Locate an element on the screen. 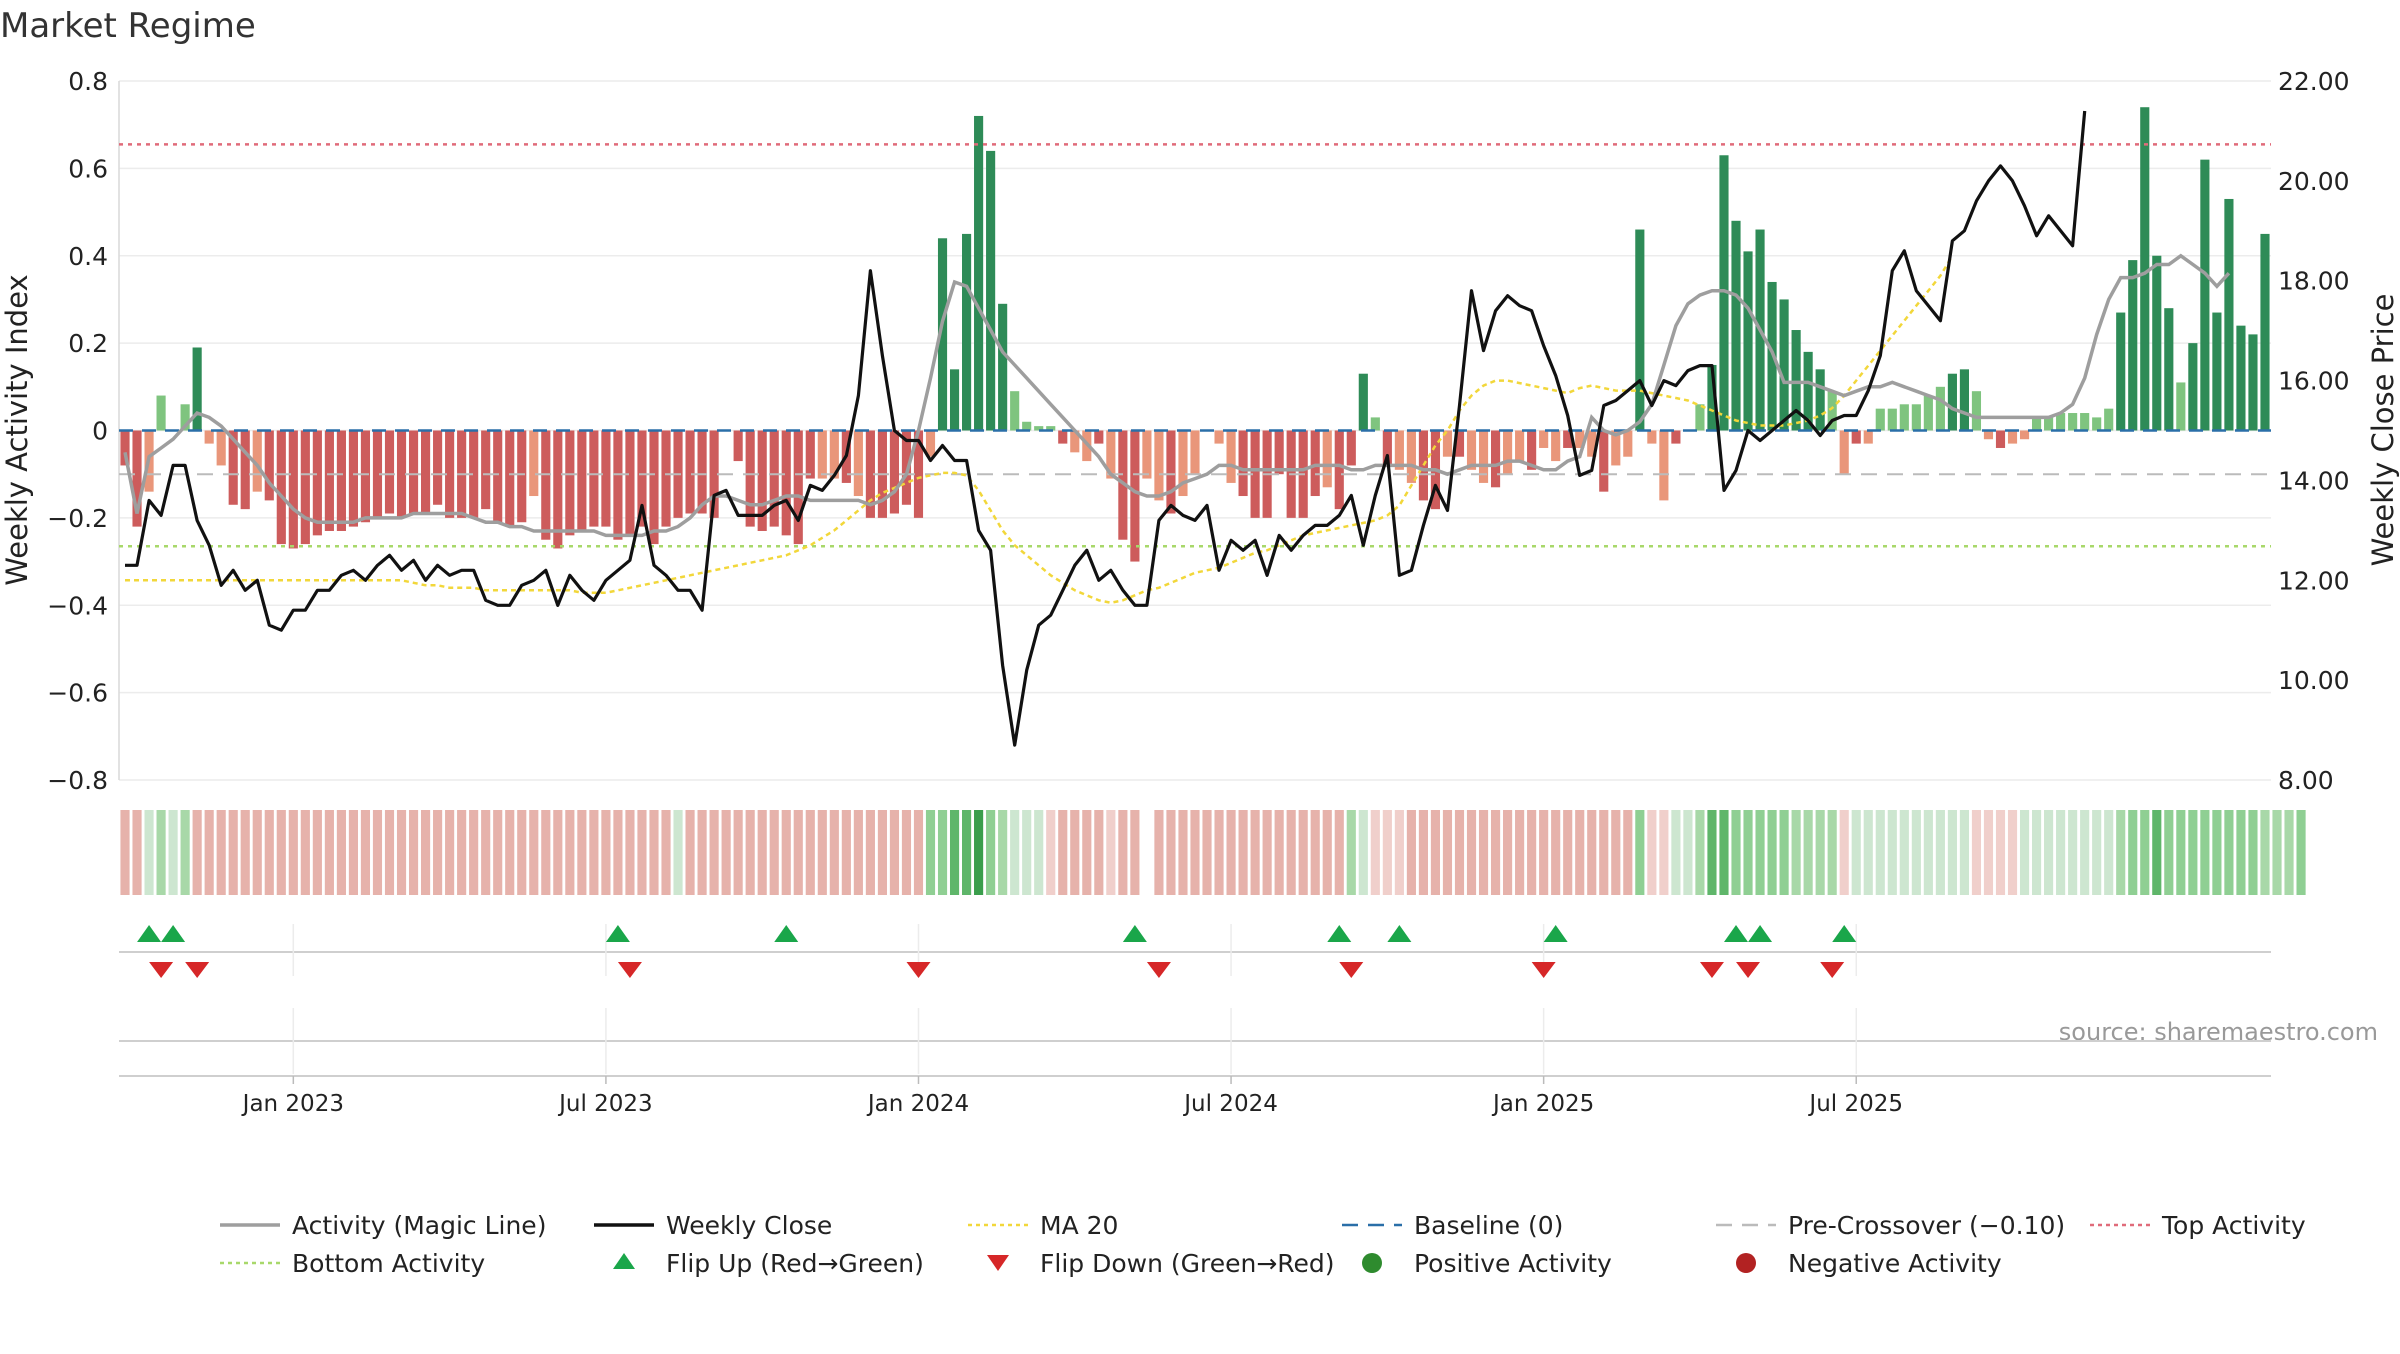 The height and width of the screenshot is (1354, 2400). y-left-tick-label: 0.8 is located at coordinates (88, 81).